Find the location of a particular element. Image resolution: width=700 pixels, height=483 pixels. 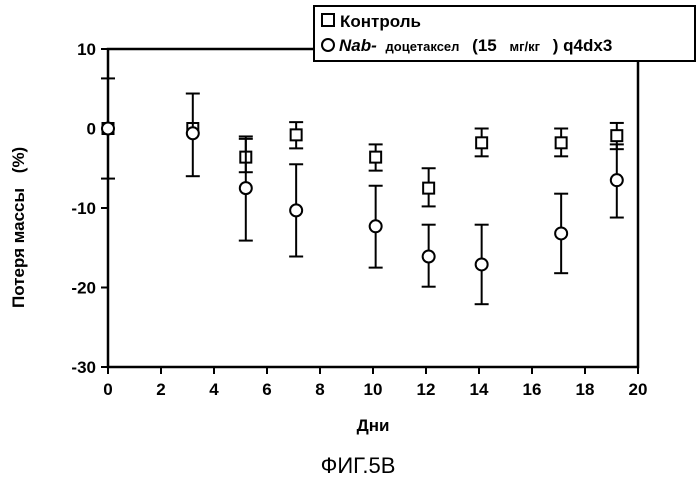

legend-square-icon is located at coordinates (328, 20).